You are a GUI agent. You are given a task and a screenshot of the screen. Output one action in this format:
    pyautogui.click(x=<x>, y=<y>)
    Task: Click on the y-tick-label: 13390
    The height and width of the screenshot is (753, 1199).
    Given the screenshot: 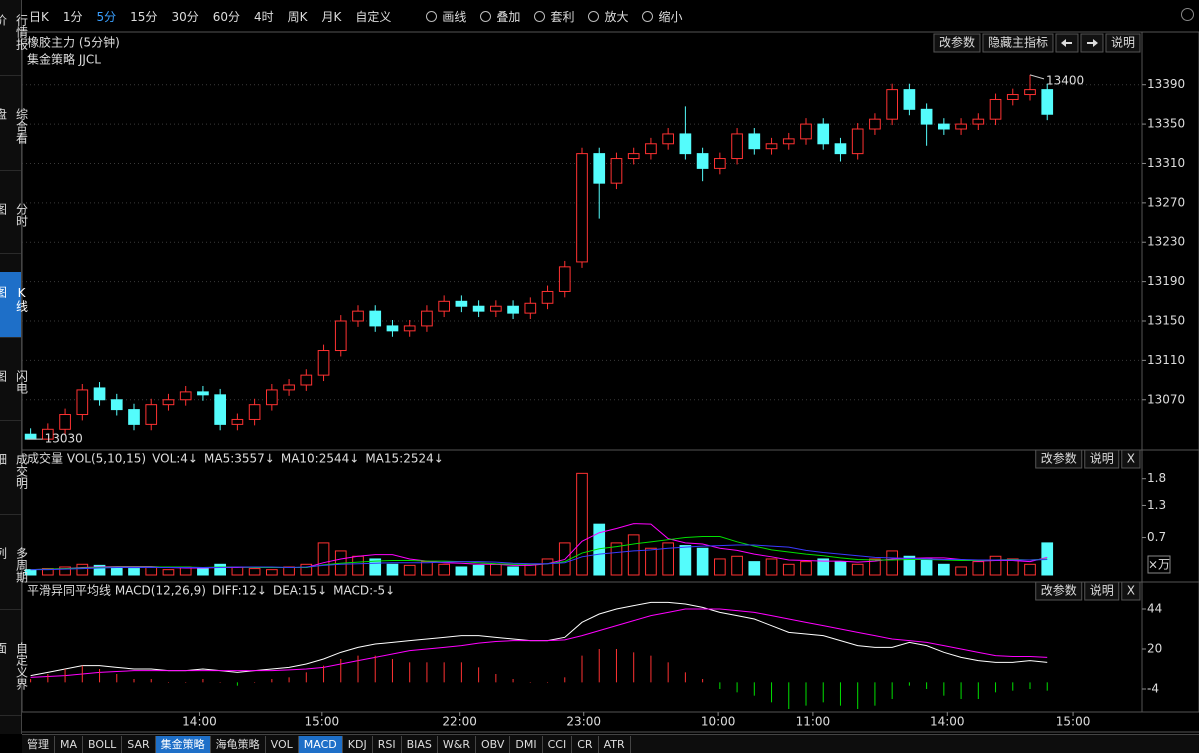 What is the action you would take?
    pyautogui.click(x=1166, y=84)
    